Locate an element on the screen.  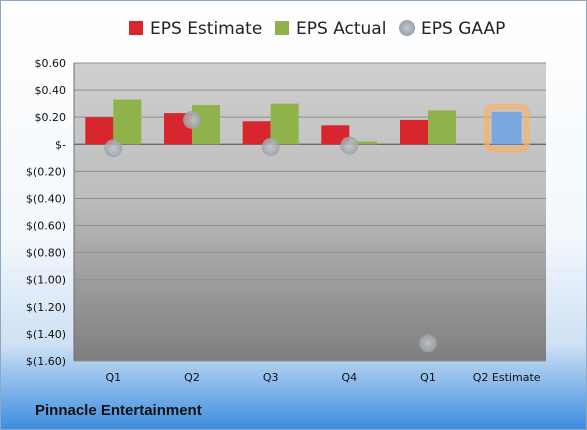
y-tick-label: $(1.00) is located at coordinates (46, 280).